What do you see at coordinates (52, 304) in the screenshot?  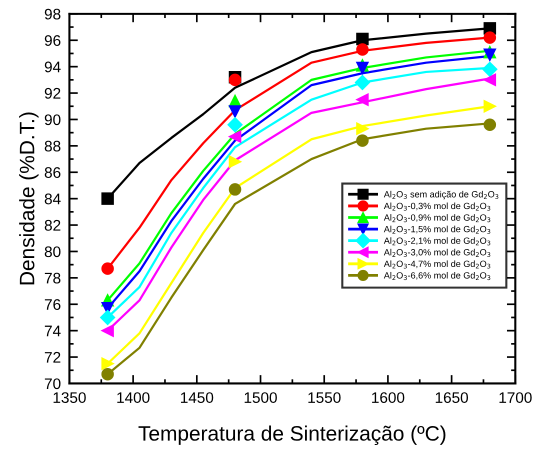 I see `y-tick-label: 76` at bounding box center [52, 304].